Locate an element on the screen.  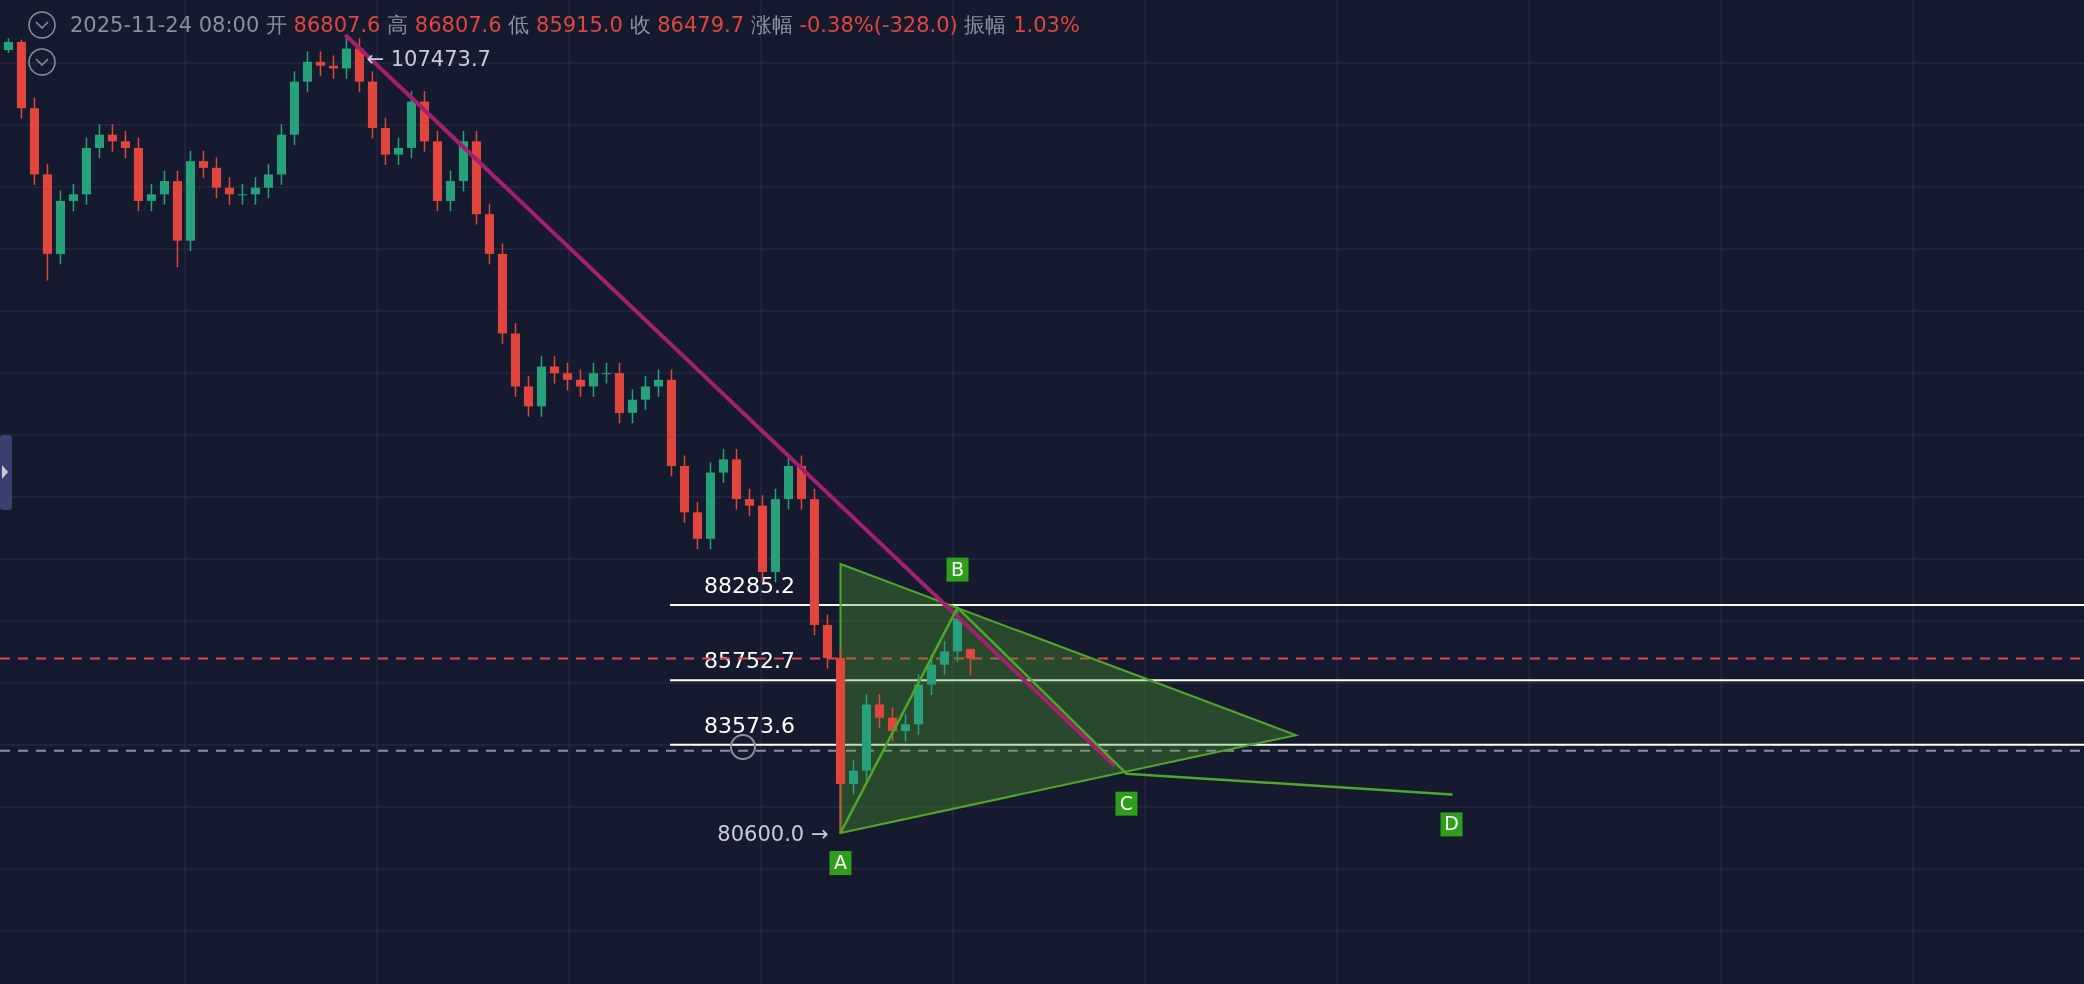
ref-line-label: 88285.2 is located at coordinates (749, 586).